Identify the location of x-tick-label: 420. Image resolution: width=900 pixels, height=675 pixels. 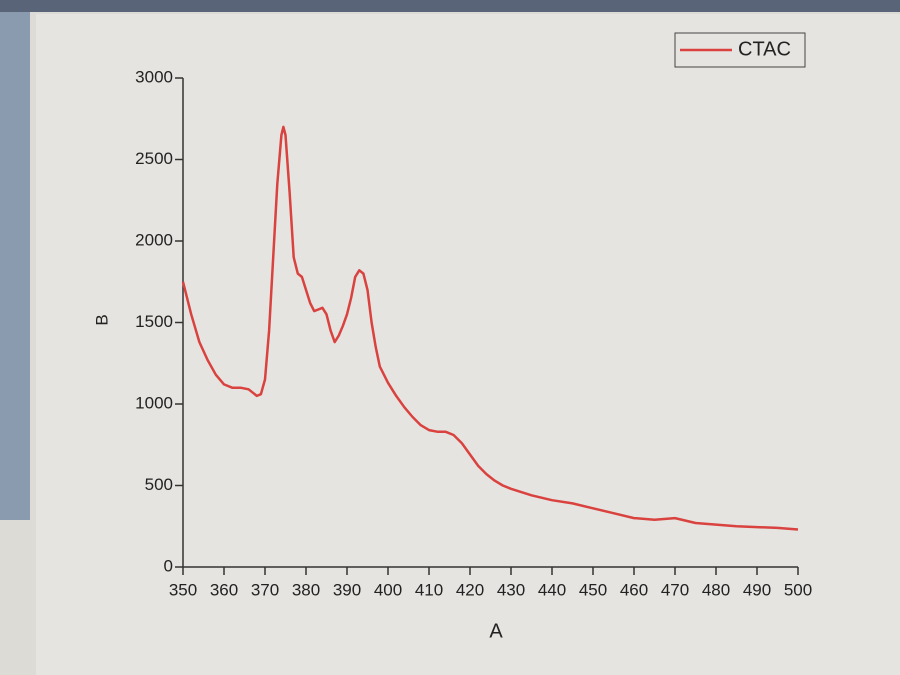
(470, 589).